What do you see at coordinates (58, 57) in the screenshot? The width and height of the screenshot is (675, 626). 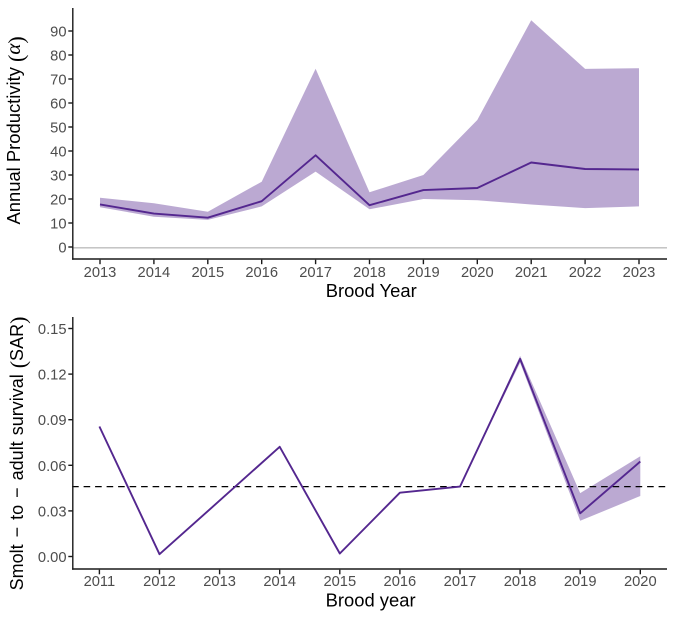 I see `svg-text: 80` at bounding box center [58, 57].